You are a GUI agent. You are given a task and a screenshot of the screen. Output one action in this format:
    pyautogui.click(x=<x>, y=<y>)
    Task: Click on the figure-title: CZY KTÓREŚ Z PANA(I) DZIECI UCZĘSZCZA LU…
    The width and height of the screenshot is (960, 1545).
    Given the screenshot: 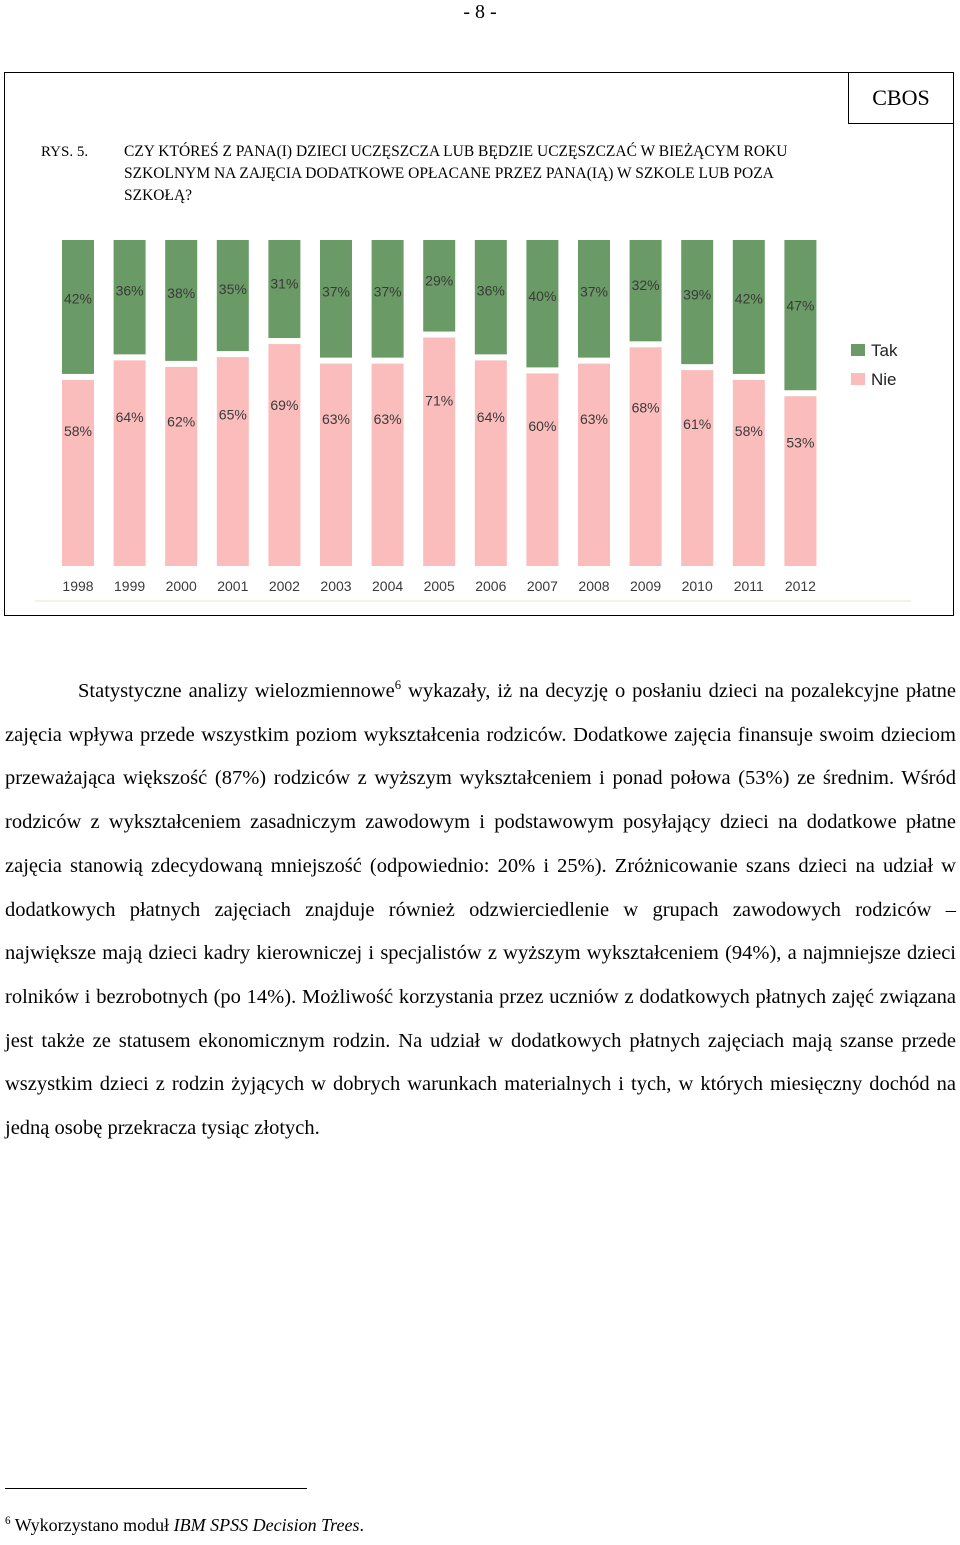 What is the action you would take?
    pyautogui.click(x=456, y=173)
    